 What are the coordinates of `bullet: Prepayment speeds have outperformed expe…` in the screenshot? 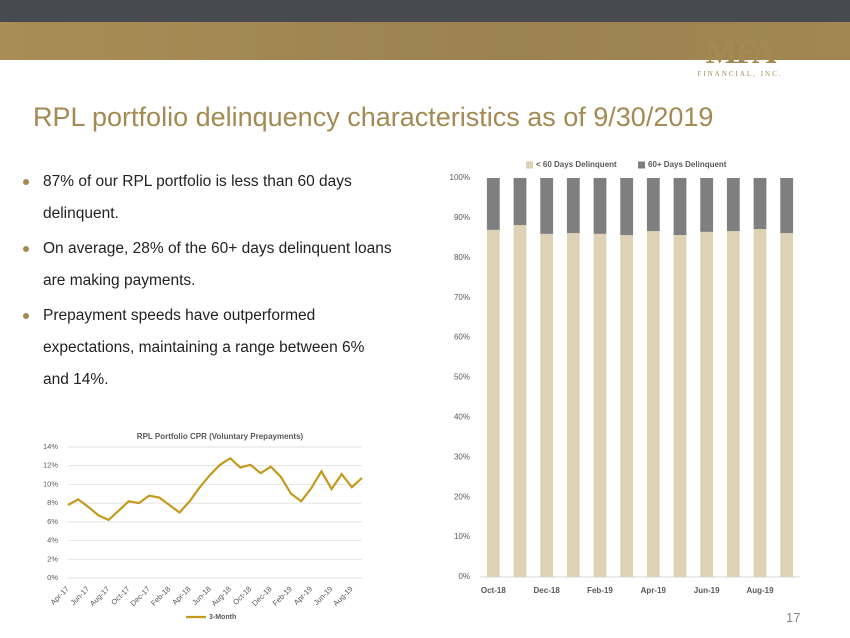 It's located at (207, 348).